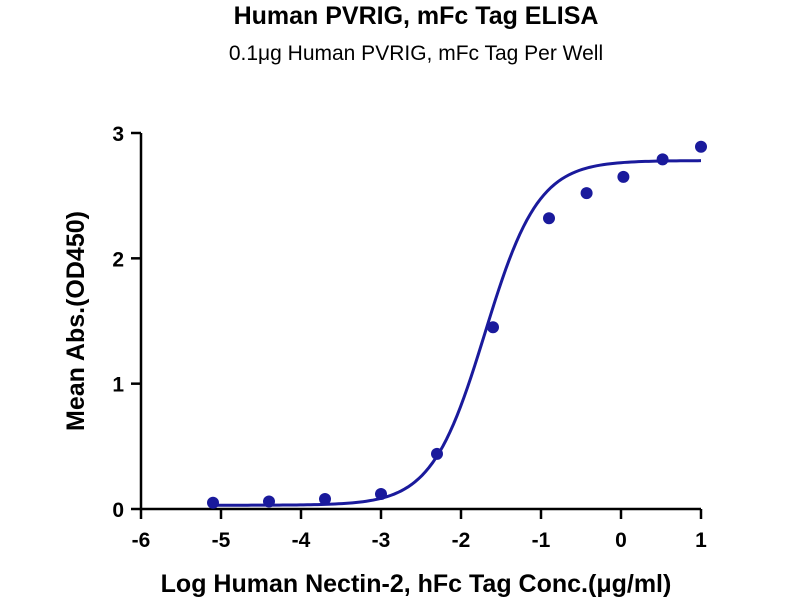  What do you see at coordinates (416, 584) in the screenshot?
I see `x-axis-title: Log Human Nectin-2, hFc Tag Conc.(μg/ml)` at bounding box center [416, 584].